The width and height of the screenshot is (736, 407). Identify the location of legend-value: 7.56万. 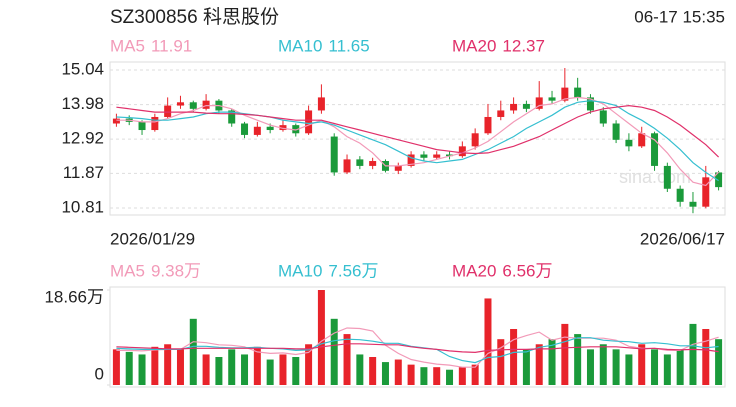
(353, 270).